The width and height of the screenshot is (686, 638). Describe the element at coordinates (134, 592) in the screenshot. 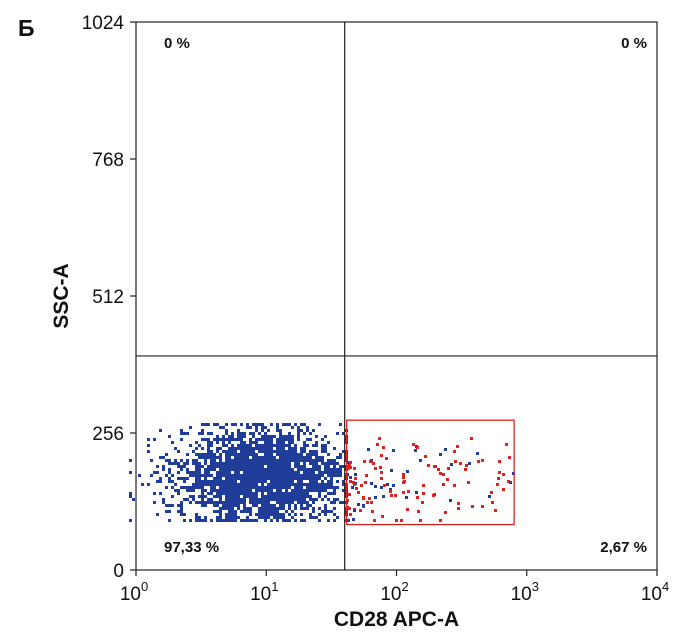

I see `x-tick-label: 100` at that location.